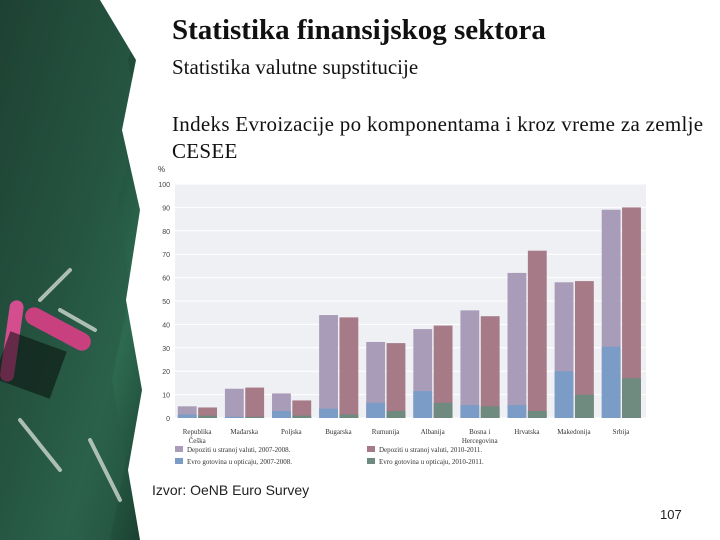 This screenshot has height=540, width=720. What do you see at coordinates (166, 255) in the screenshot?
I see `y-tick-label: 70` at bounding box center [166, 255].